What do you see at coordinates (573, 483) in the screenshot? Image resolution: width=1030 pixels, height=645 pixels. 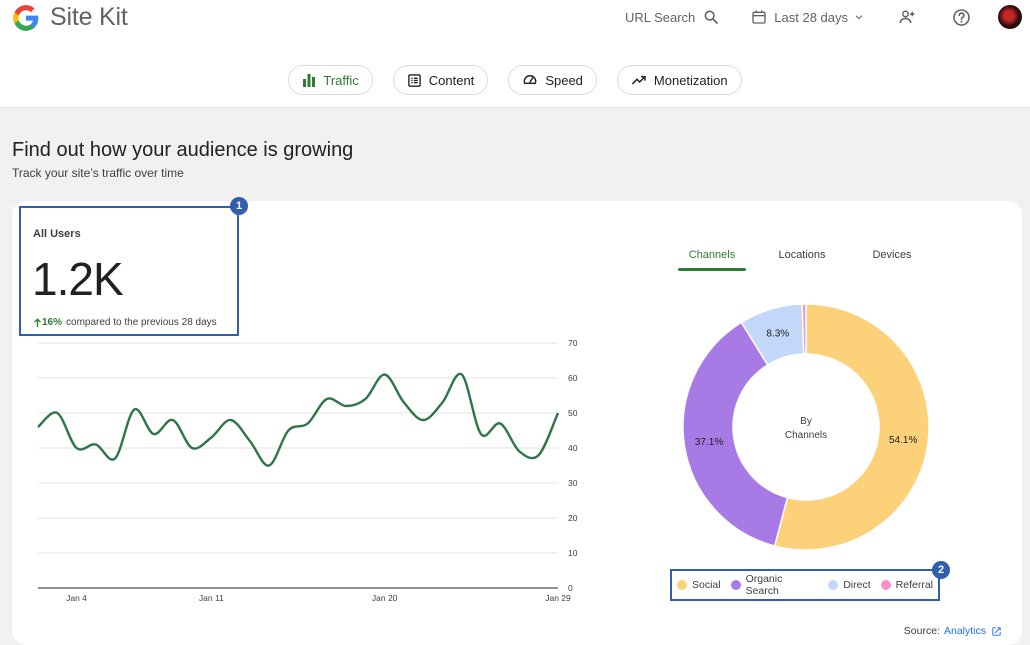 I see `y-tick-label: 30` at bounding box center [573, 483].